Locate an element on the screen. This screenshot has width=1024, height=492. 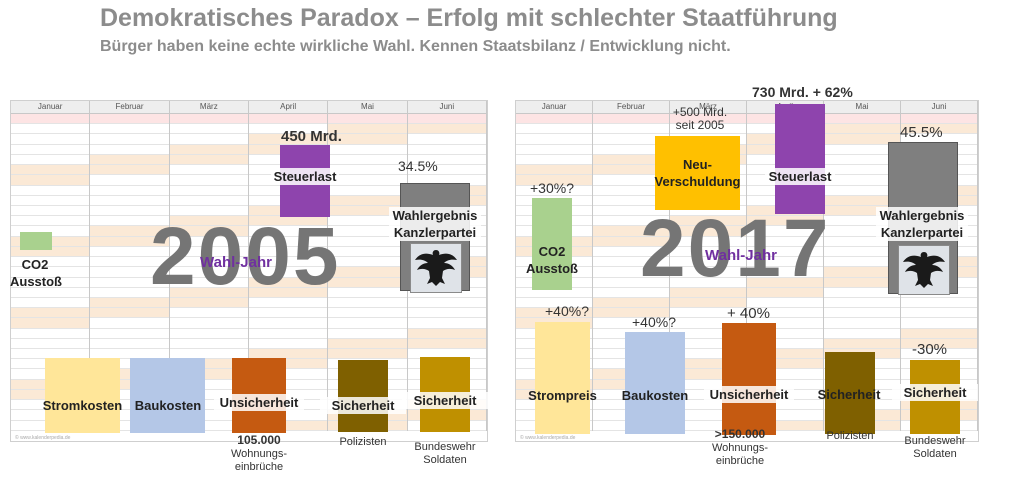
steuerlast-value-2017: 730 Mrd. + 62% is located at coordinates (802, 92).